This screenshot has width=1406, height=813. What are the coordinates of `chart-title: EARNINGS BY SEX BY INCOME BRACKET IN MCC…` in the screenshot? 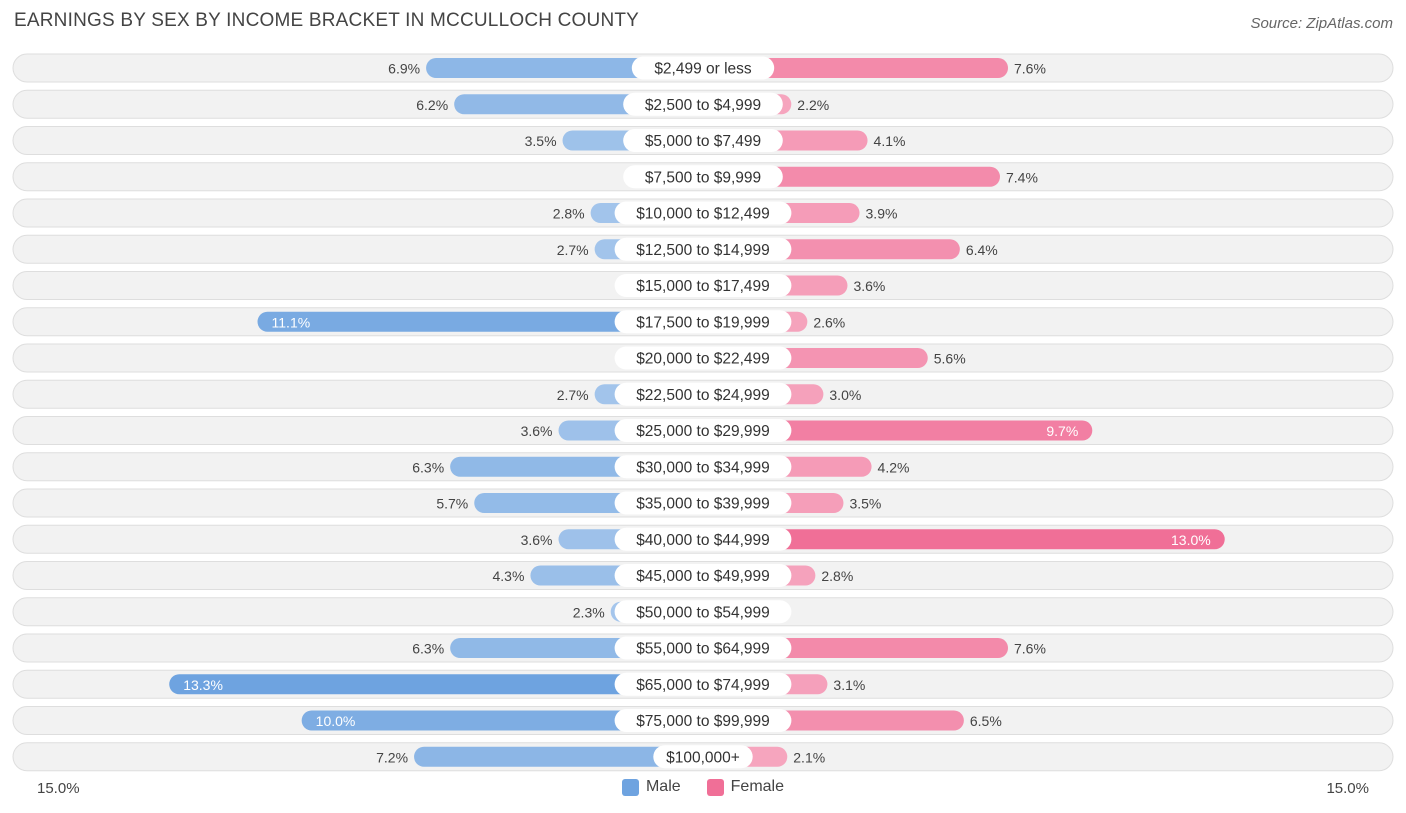 It's located at (327, 20).